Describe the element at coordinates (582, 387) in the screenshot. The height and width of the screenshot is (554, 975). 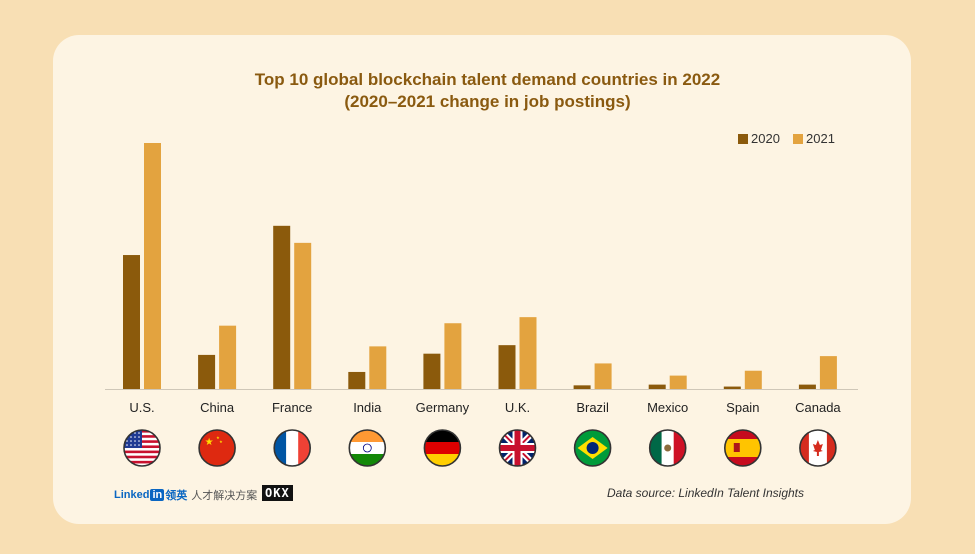
I see `bar-2020-brazil` at that location.